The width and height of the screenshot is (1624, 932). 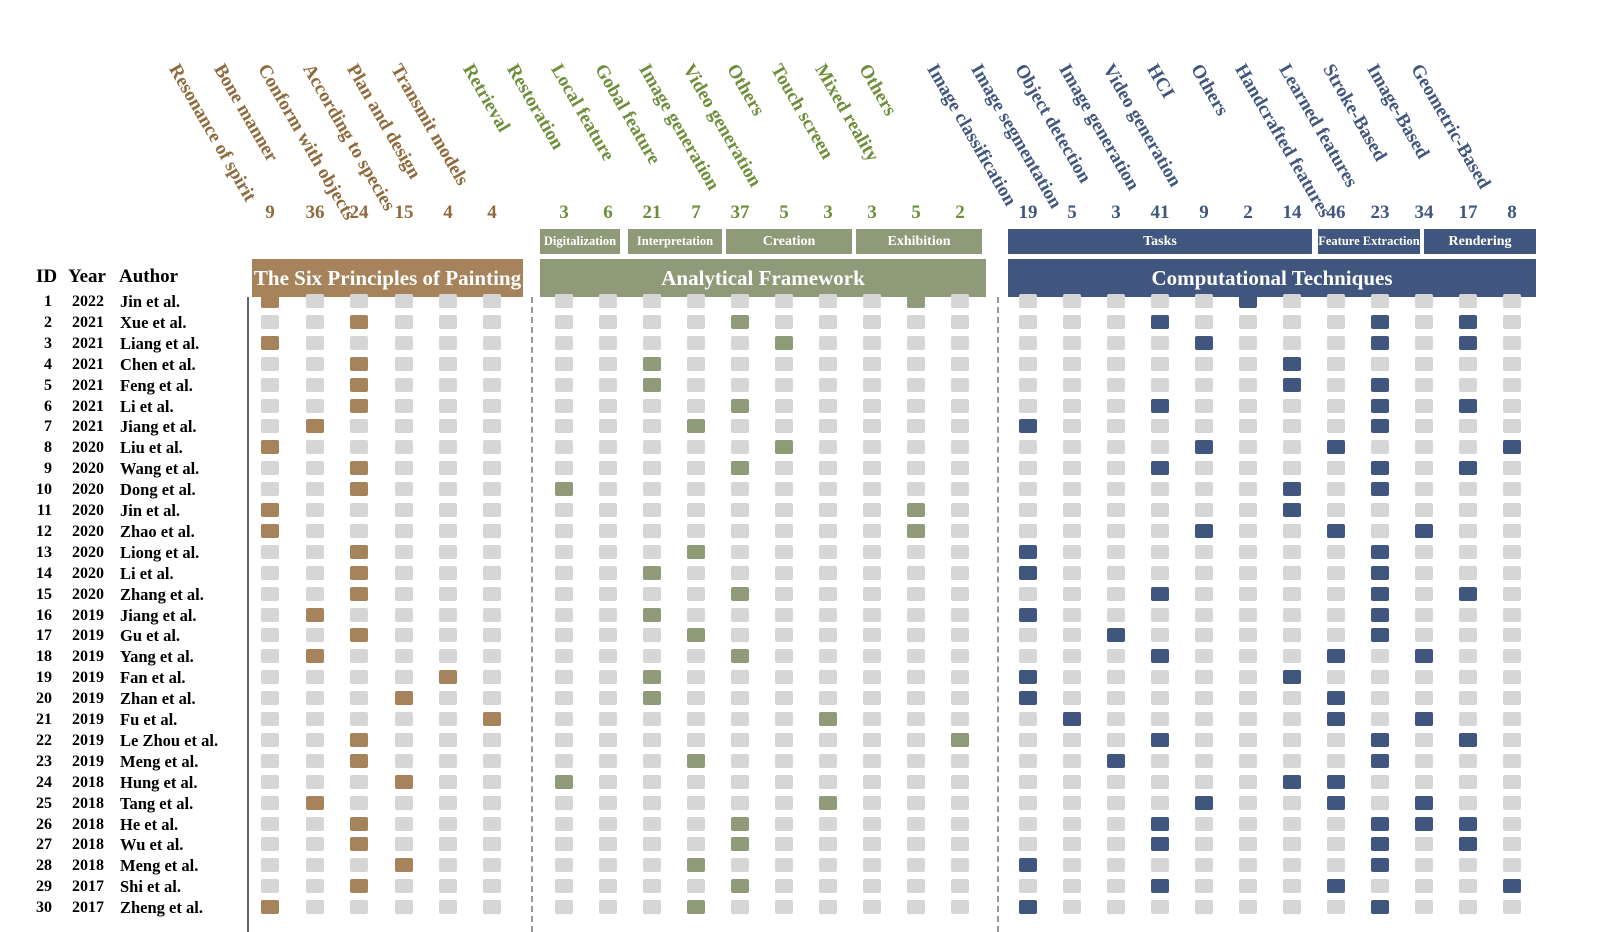 What do you see at coordinates (44, 866) in the screenshot?
I see `row-id: 28` at bounding box center [44, 866].